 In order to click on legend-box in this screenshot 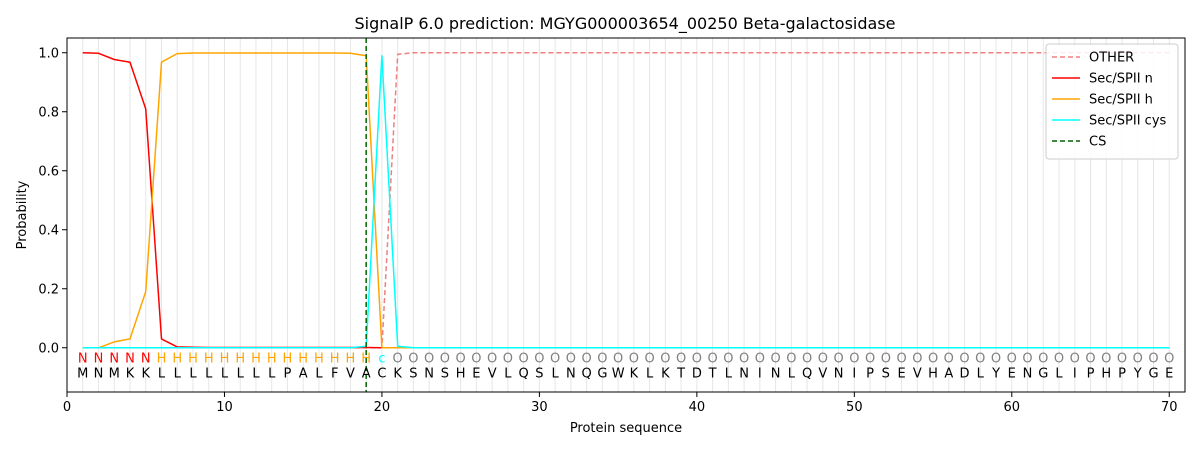, I will do `click(1112, 101)`.